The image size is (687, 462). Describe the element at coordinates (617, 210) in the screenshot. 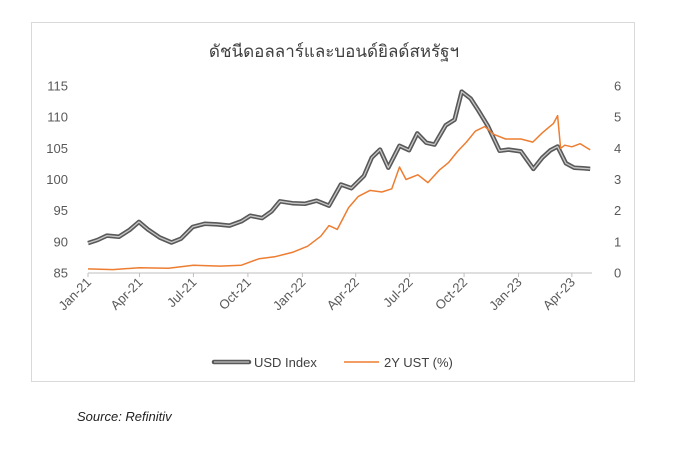

I see `right-tick-label: 2` at that location.